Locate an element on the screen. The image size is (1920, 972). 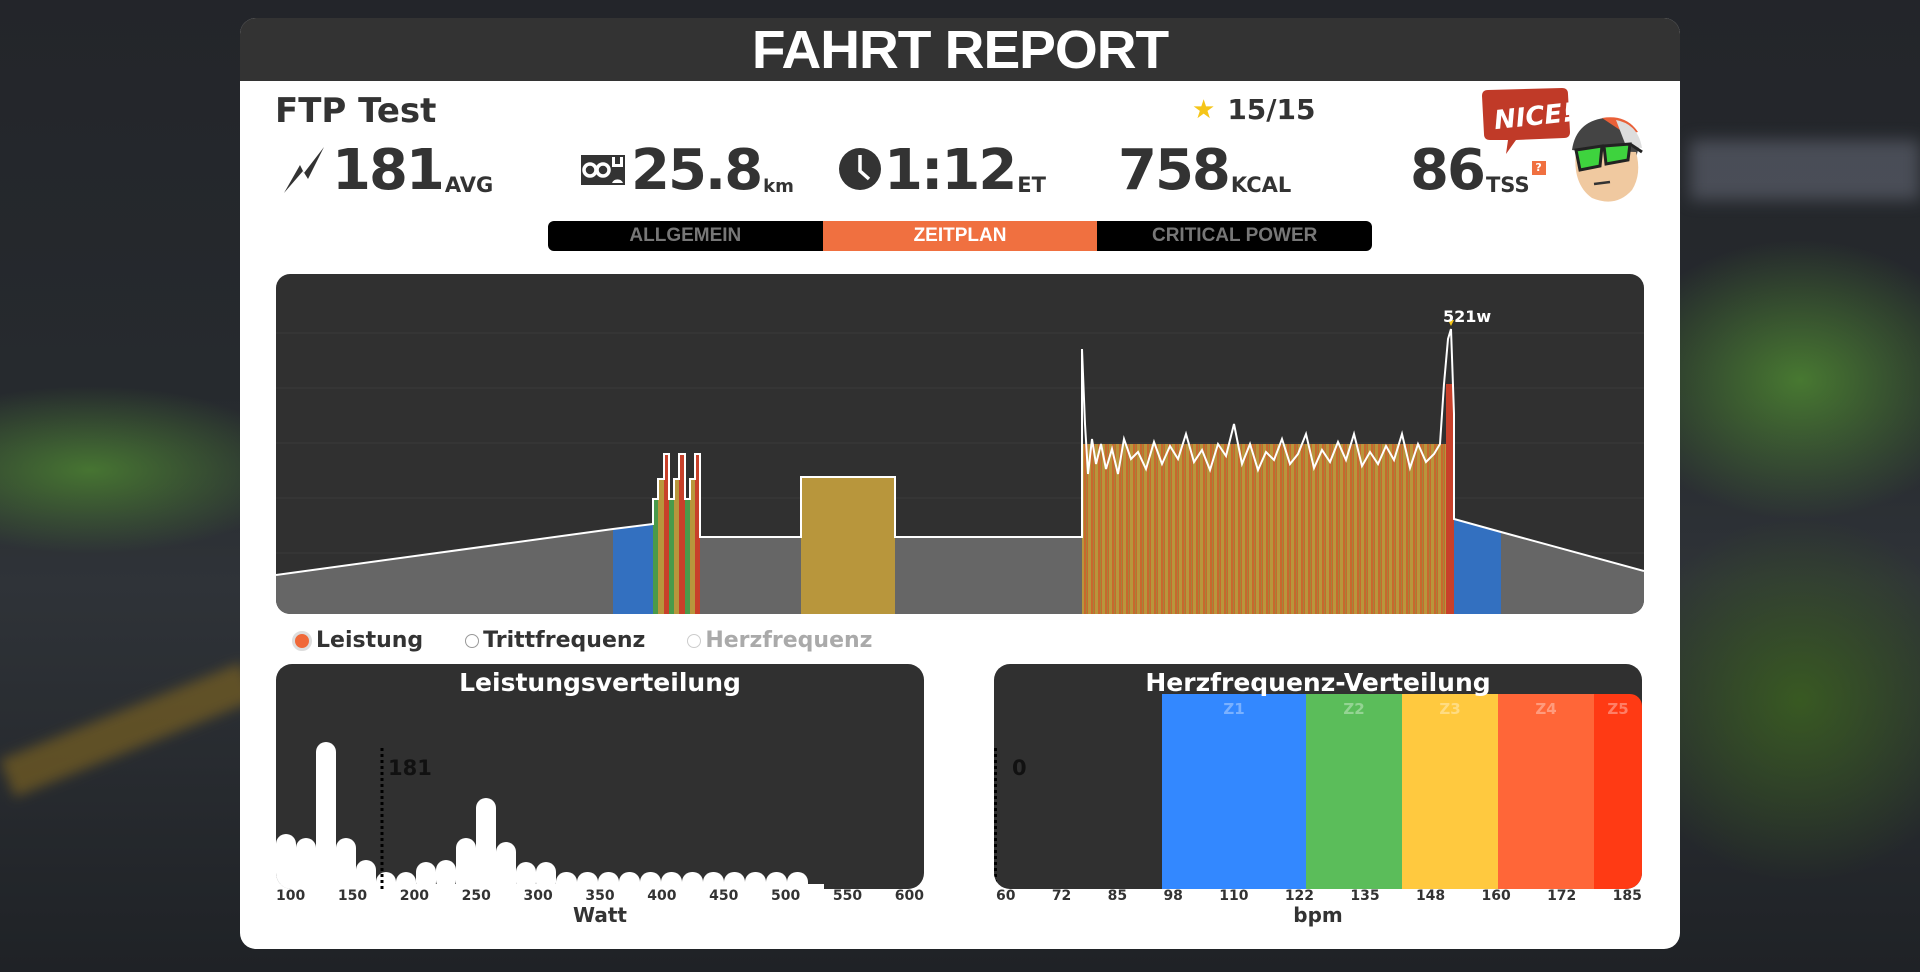
tick: 400 is located at coordinates (662, 896).